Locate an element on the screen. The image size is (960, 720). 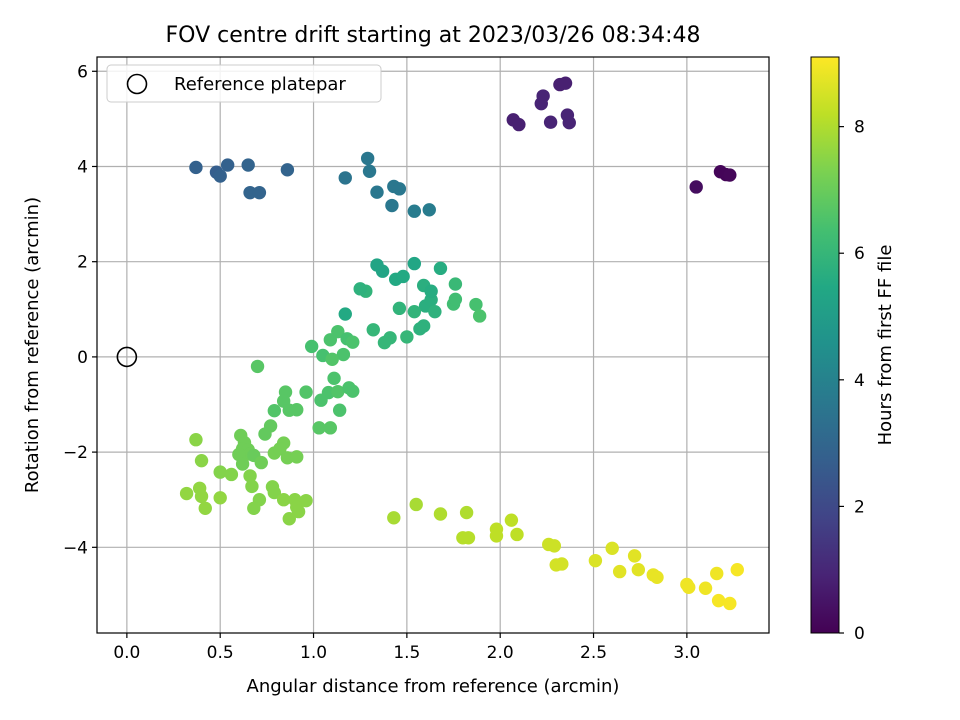
legend-label: Reference platepar is located at coordinates (260, 84).